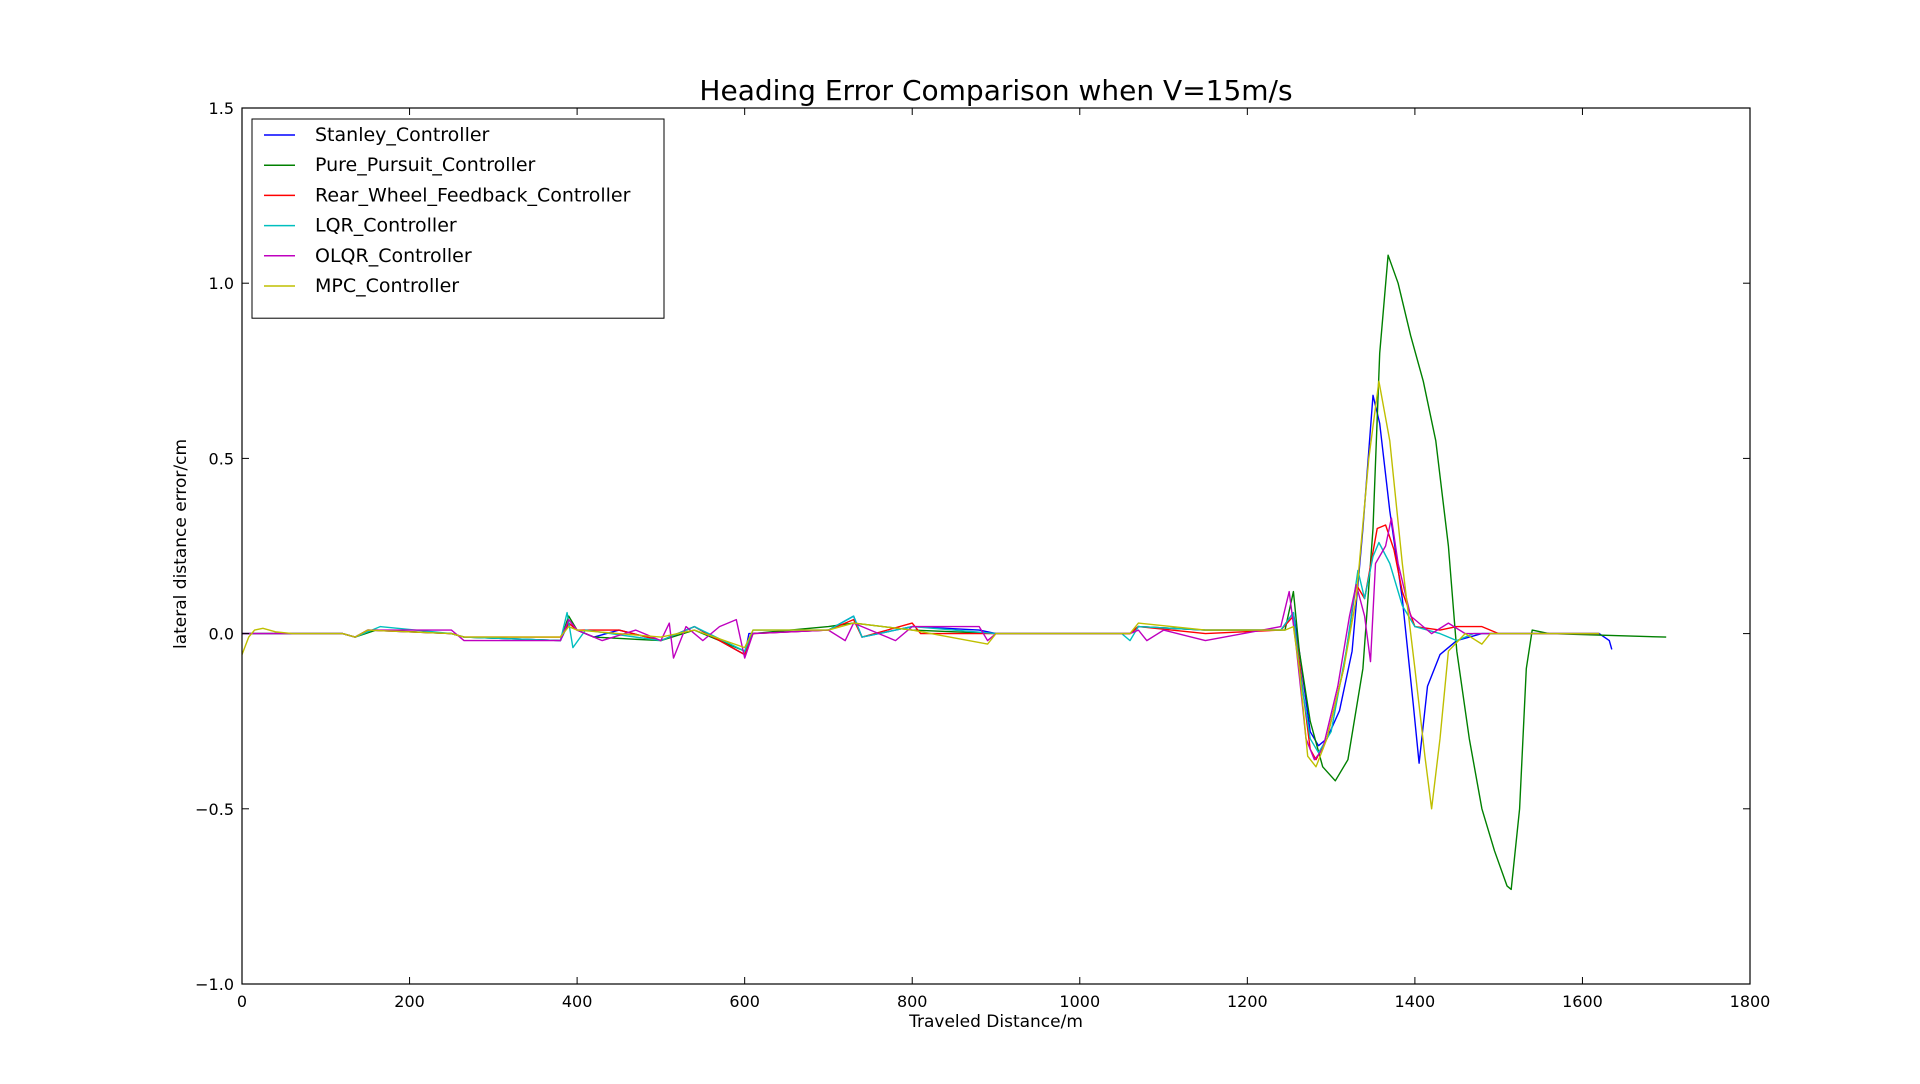  I want to click on legend-label: Pure_Pursuit_Controller, so click(425, 165).